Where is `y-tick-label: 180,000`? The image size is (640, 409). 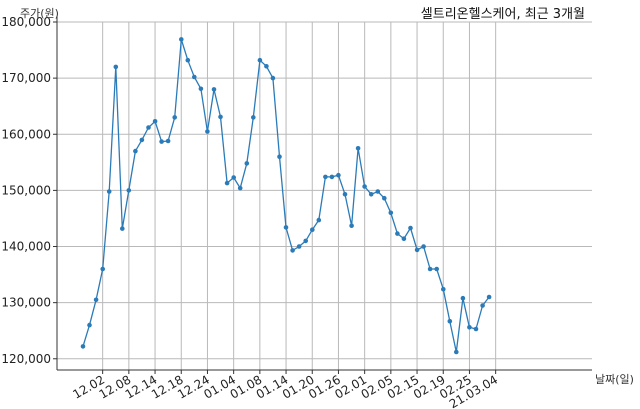 y-tick-label: 180,000 is located at coordinates (26, 22).